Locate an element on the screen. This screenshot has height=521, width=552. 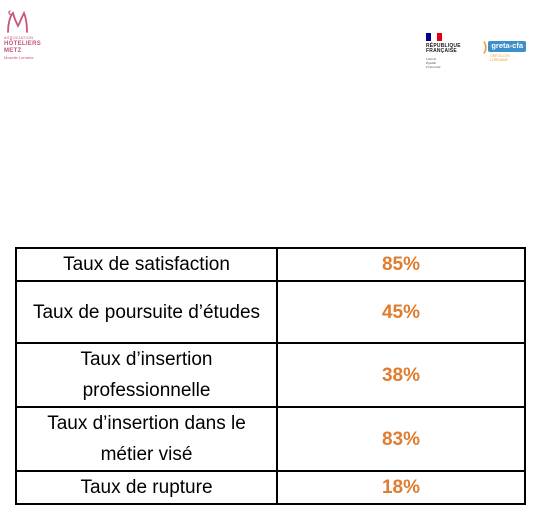
table-row: Taux d’insertion professionnelle 38% is located at coordinates (270, 375).